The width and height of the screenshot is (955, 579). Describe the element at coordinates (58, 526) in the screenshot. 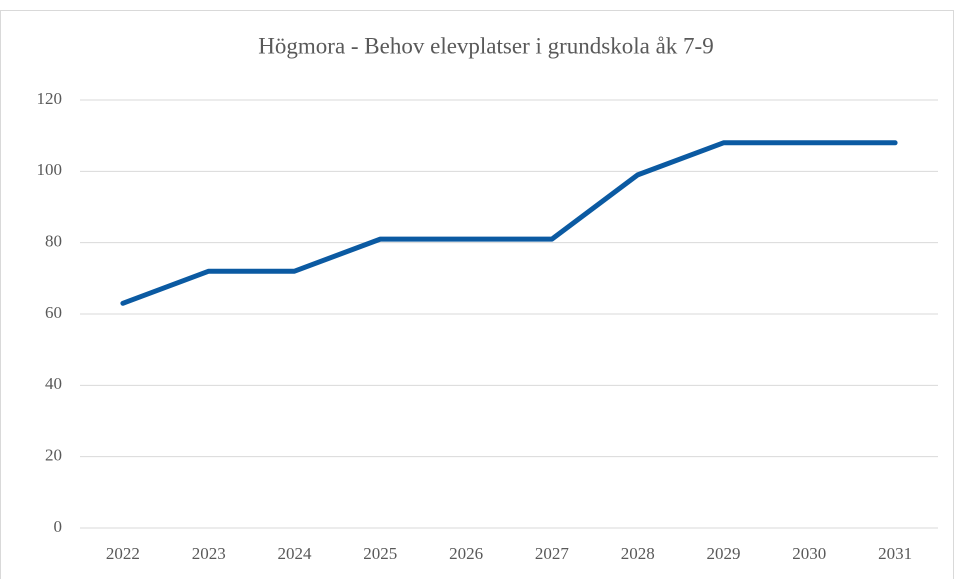

I see `y-tick-label: 0` at that location.